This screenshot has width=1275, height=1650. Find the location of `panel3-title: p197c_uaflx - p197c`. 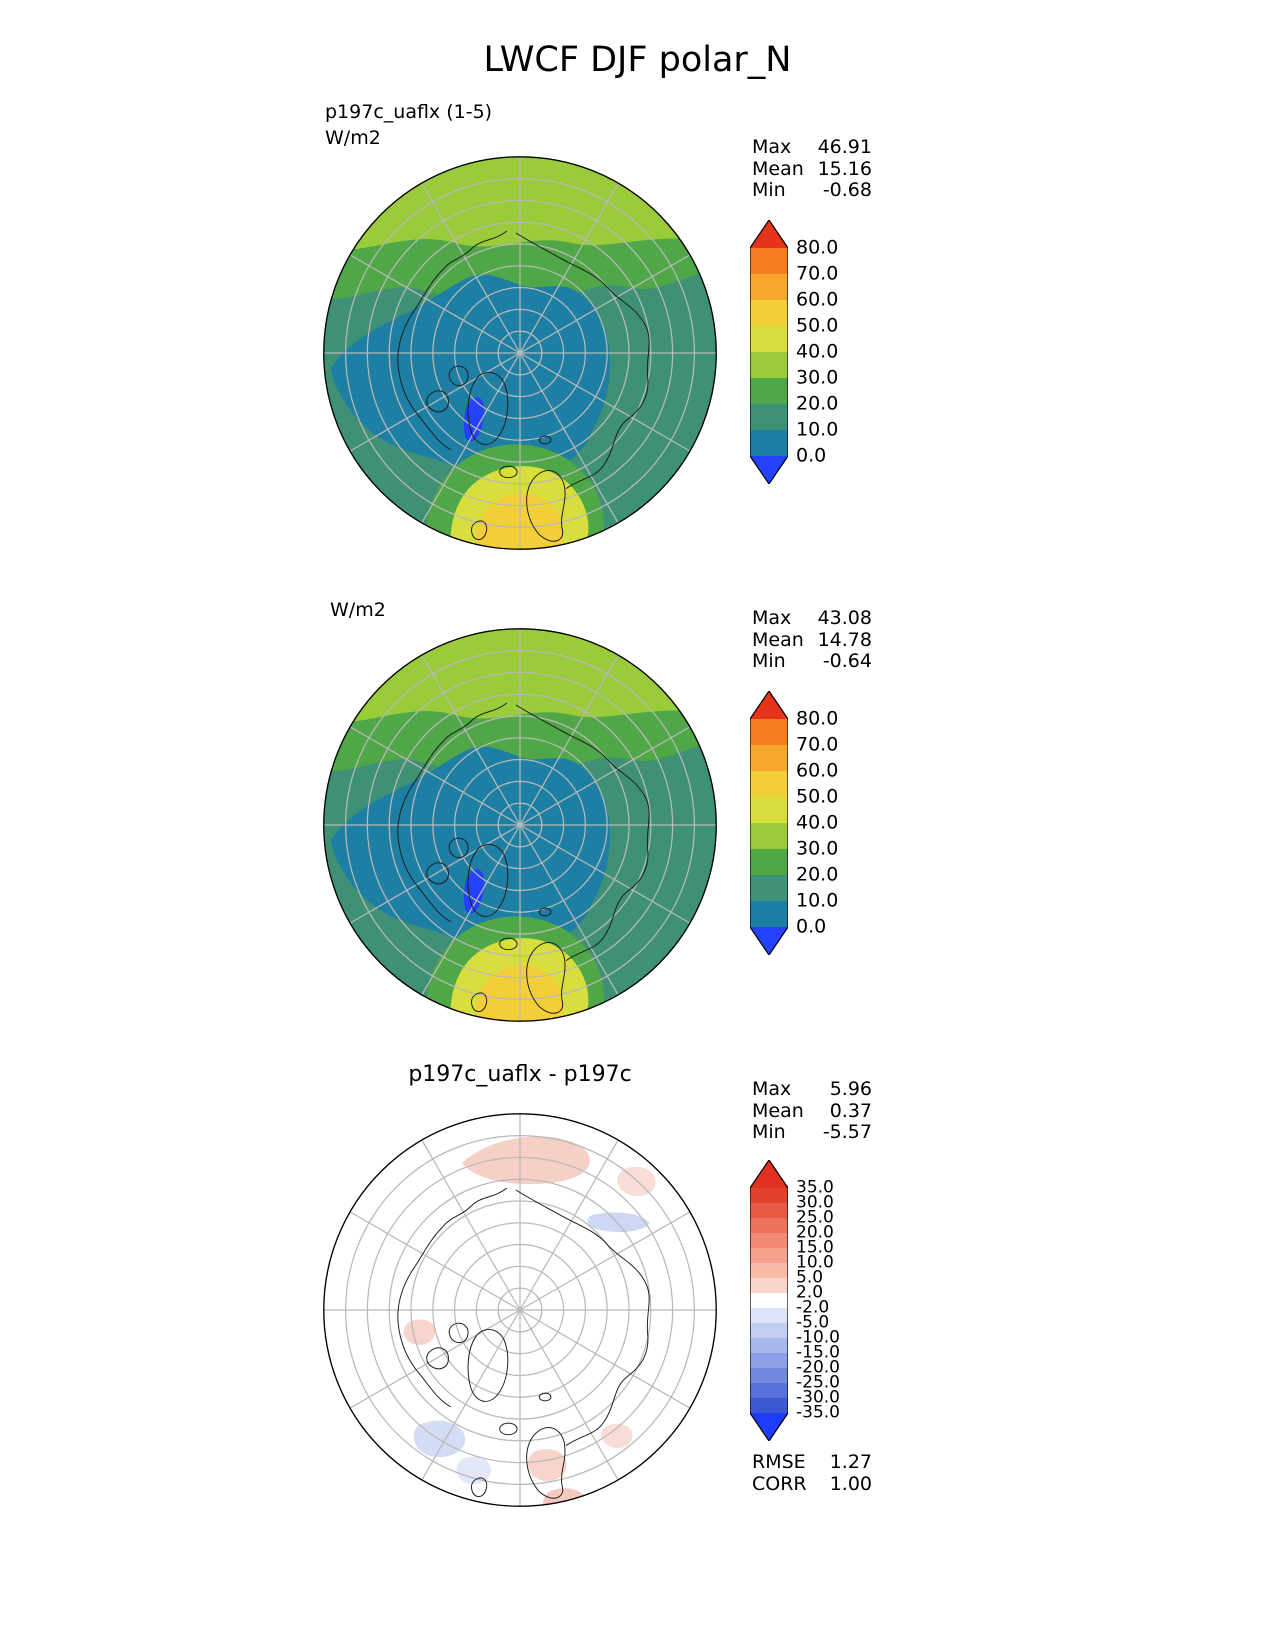

panel3-title: p197c_uaflx - p197c is located at coordinates (520, 1074).